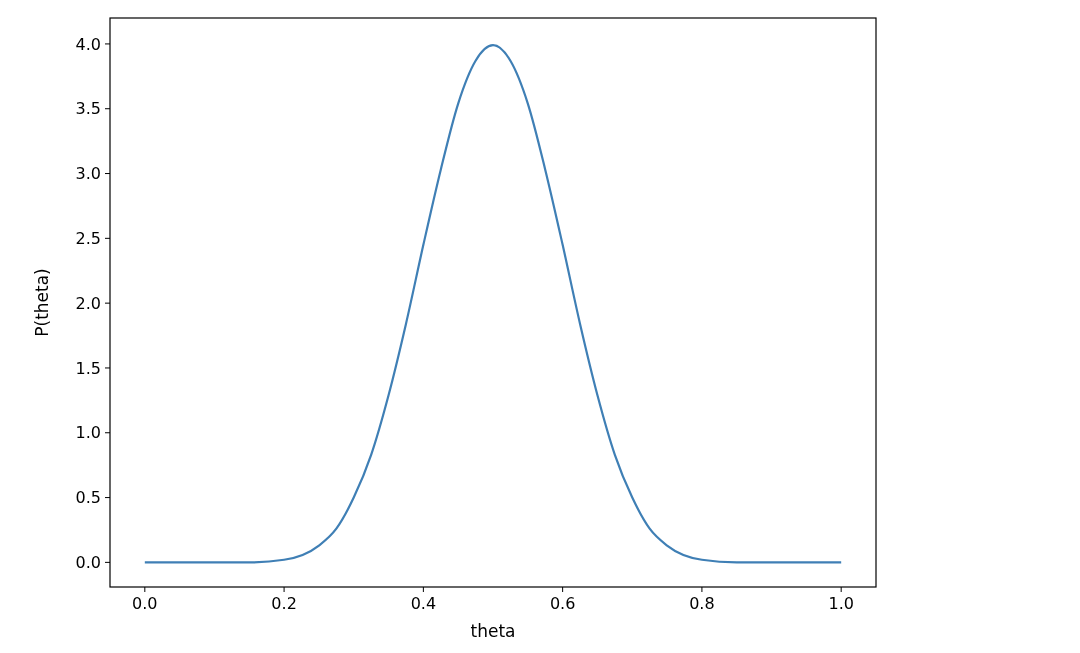  I want to click on y-tick-label: 0.0, so click(88, 562).